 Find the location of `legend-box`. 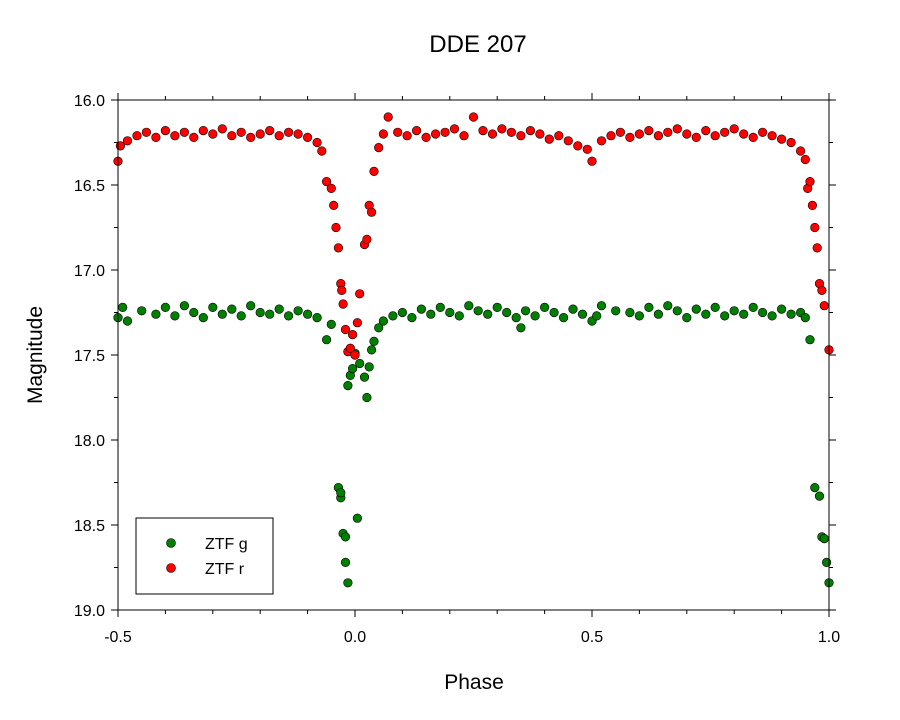

legend-box is located at coordinates (204, 556).